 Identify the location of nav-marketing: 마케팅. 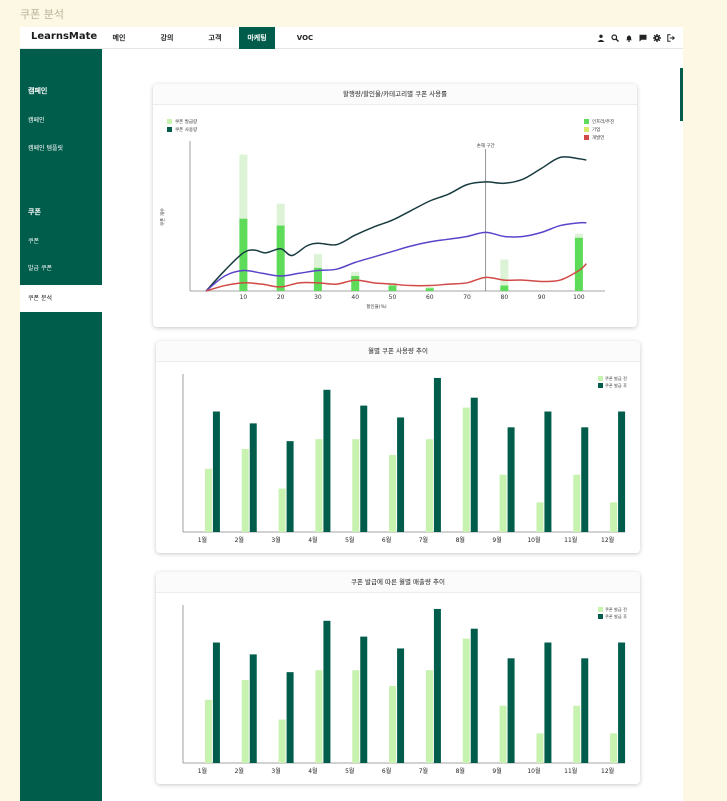
(257, 38).